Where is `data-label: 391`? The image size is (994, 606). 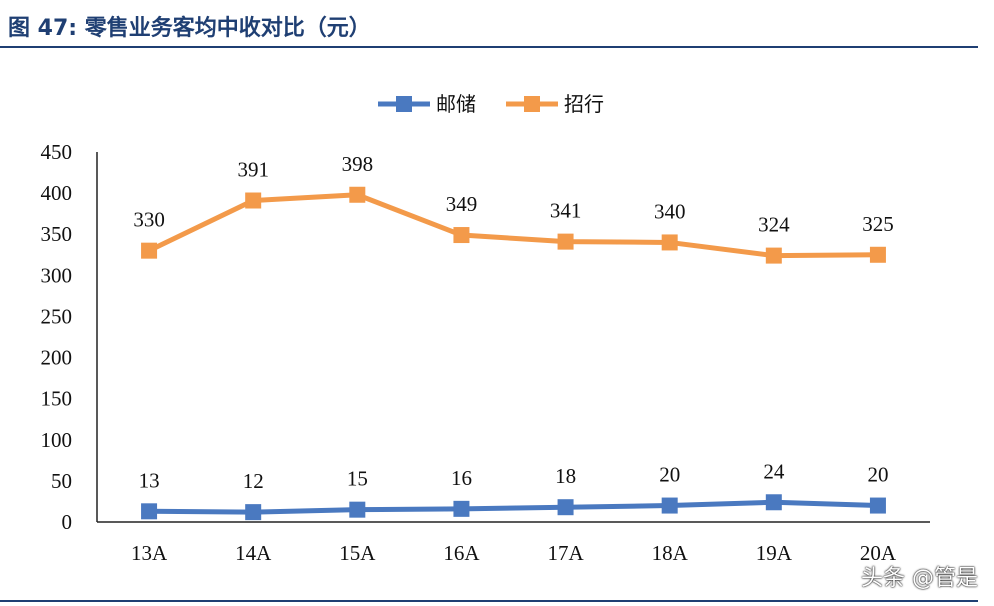 data-label: 391 is located at coordinates (253, 170).